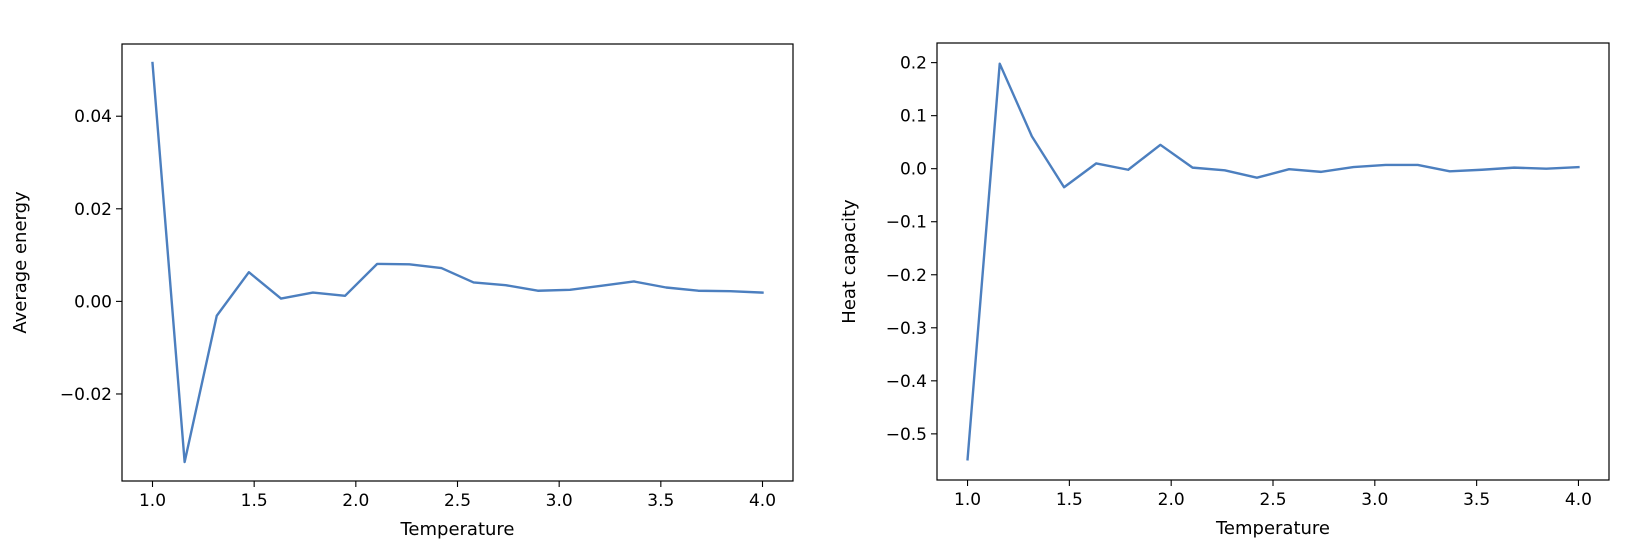 This screenshot has height=554, width=1636. Describe the element at coordinates (86, 395) in the screenshot. I see `y-tick-label: −0.02` at that location.